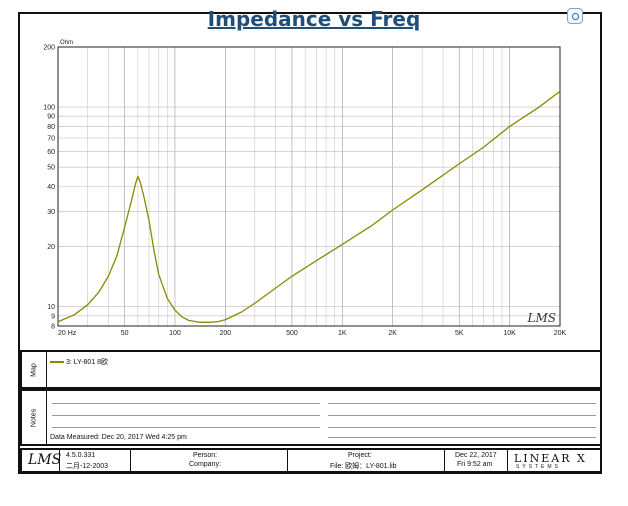 The image size is (628, 506). I want to click on footer-logo-cell: LMS, so click(42, 460).